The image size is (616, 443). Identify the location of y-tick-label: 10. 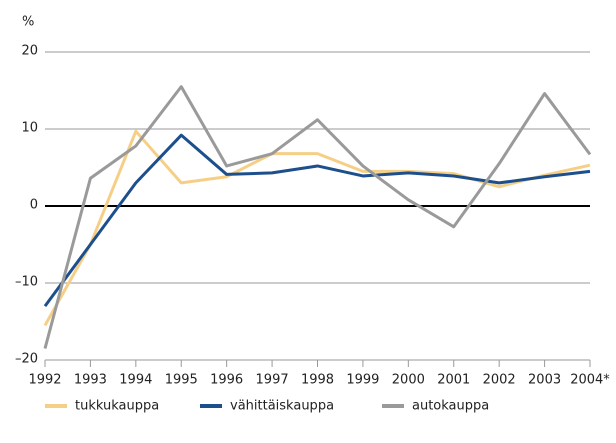
(29, 128).